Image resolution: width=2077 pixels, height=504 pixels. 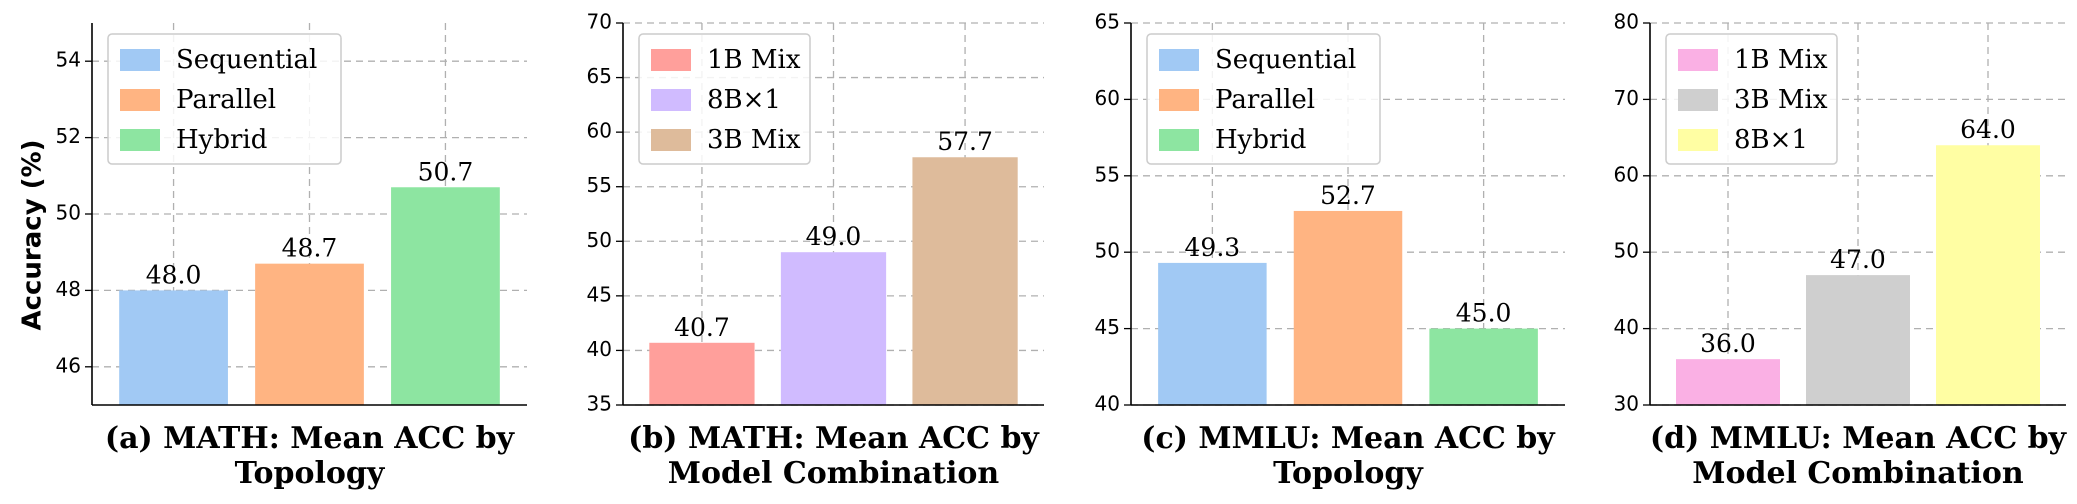 What do you see at coordinates (1988, 129) in the screenshot?
I see `bar-value-label: 64.0` at bounding box center [1988, 129].